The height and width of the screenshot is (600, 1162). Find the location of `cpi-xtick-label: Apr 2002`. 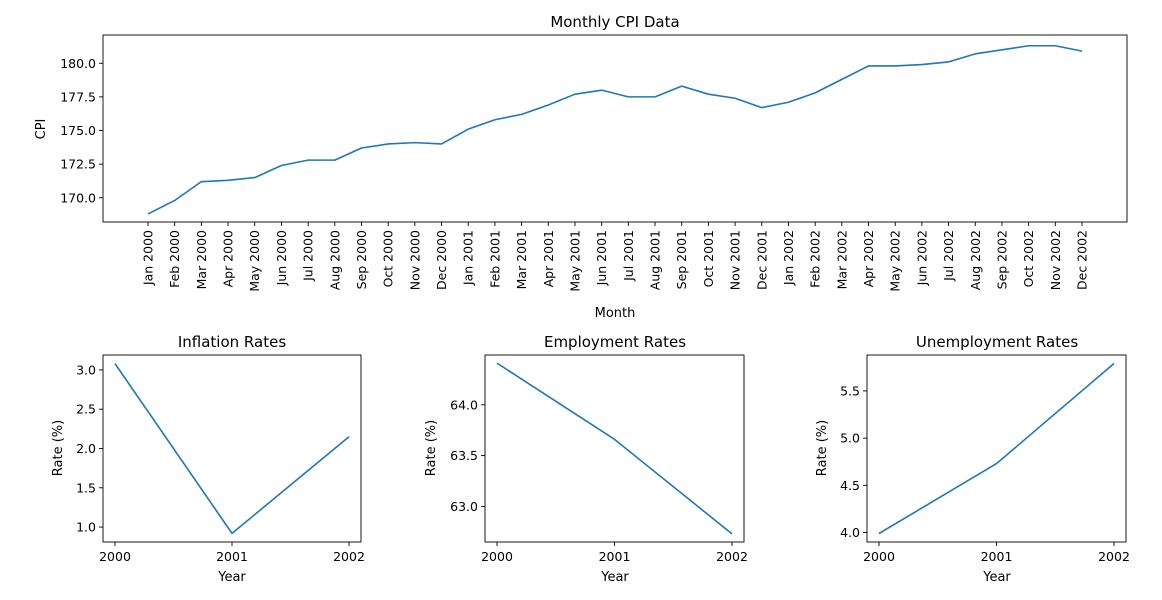

cpi-xtick-label: Apr 2002 is located at coordinates (868, 258).